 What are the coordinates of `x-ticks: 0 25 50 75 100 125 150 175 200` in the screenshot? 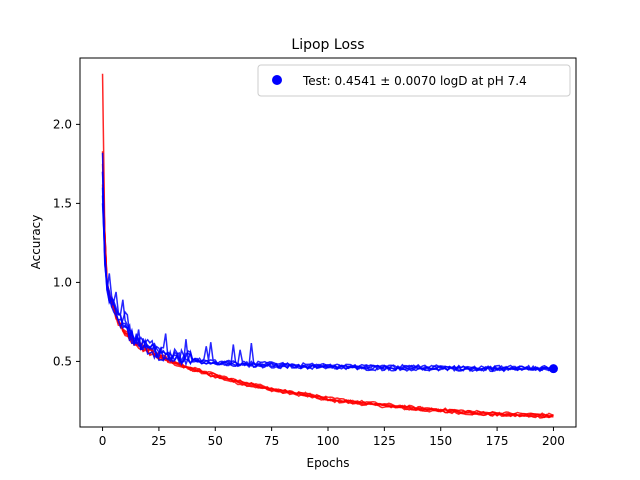 It's located at (332, 437).